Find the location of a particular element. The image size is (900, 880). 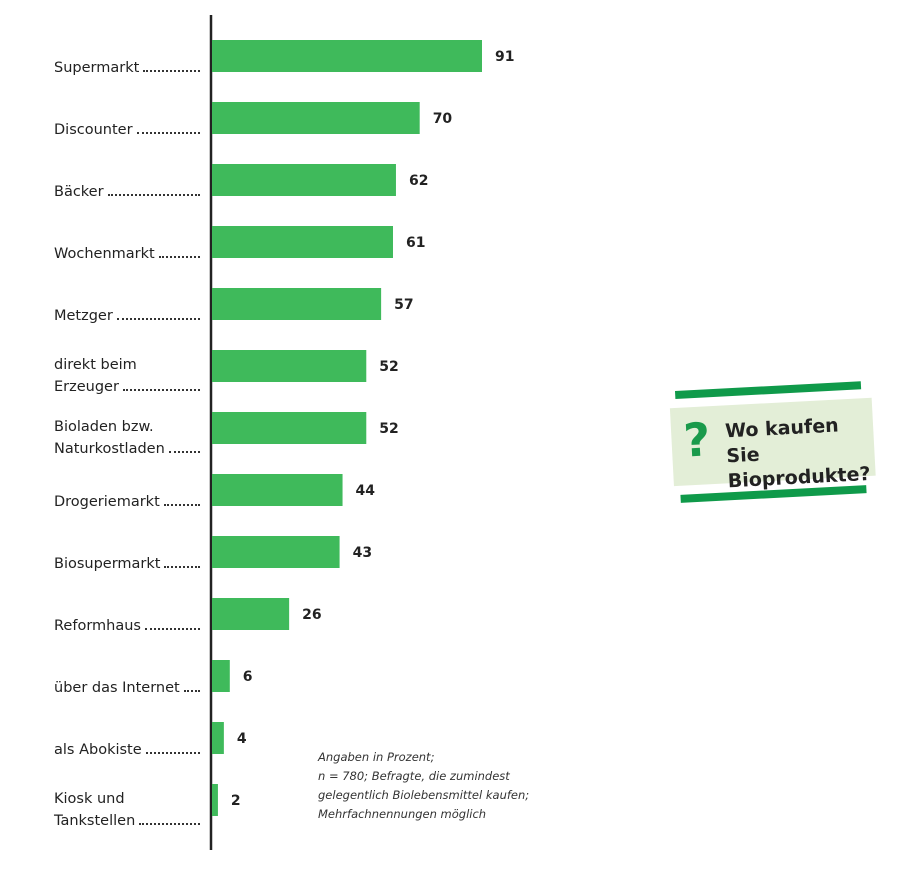

title-badge: ? Wo kaufen Sie Bioprodukte? is located at coordinates (772, 446).